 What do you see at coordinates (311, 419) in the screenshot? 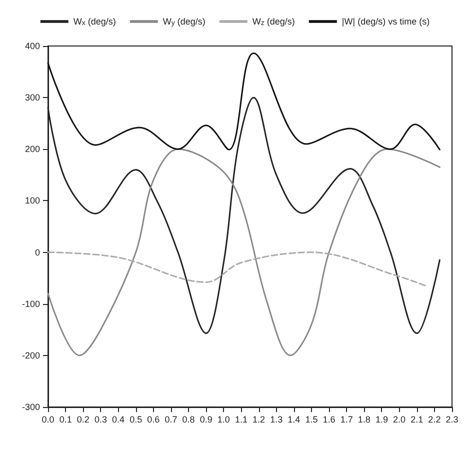
I see `x-tick-label: 1.5` at bounding box center [311, 419].